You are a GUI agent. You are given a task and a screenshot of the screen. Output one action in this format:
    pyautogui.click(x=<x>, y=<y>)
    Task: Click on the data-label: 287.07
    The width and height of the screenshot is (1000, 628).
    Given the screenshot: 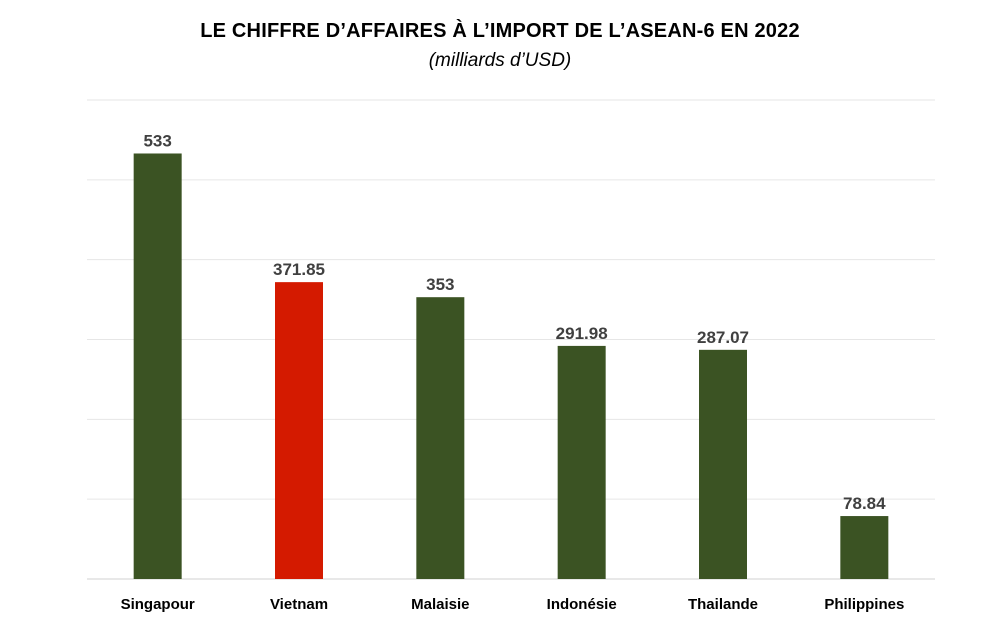 What is the action you would take?
    pyautogui.click(x=723, y=337)
    